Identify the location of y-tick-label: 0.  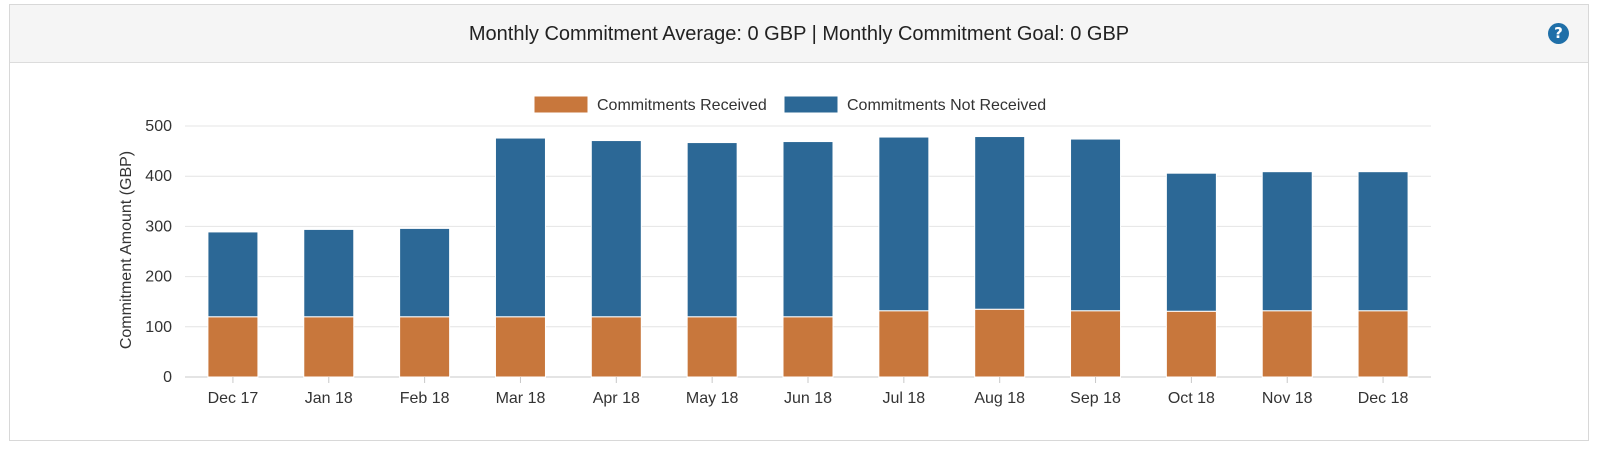
(167, 377).